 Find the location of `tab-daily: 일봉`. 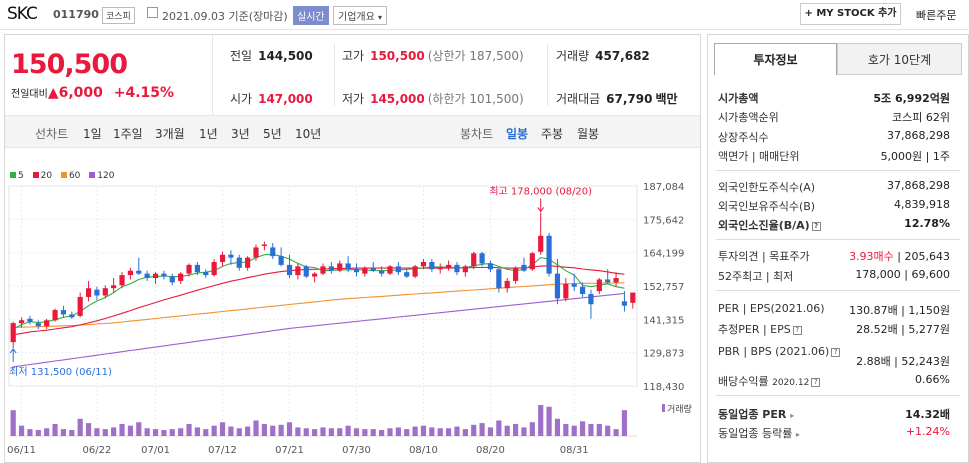

tab-daily: 일봉 is located at coordinates (517, 134).